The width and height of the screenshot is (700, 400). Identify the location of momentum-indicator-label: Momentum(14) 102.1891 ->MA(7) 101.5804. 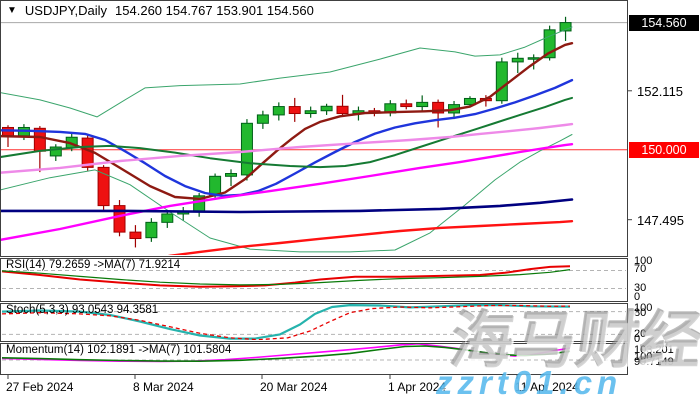
(119, 350).